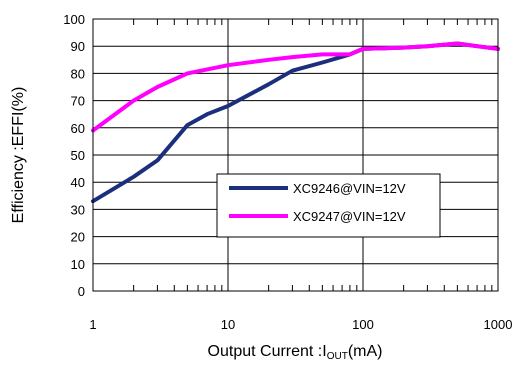 The height and width of the screenshot is (365, 521). What do you see at coordinates (78, 73) in the screenshot?
I see `y-tick-label: 80` at bounding box center [78, 73].